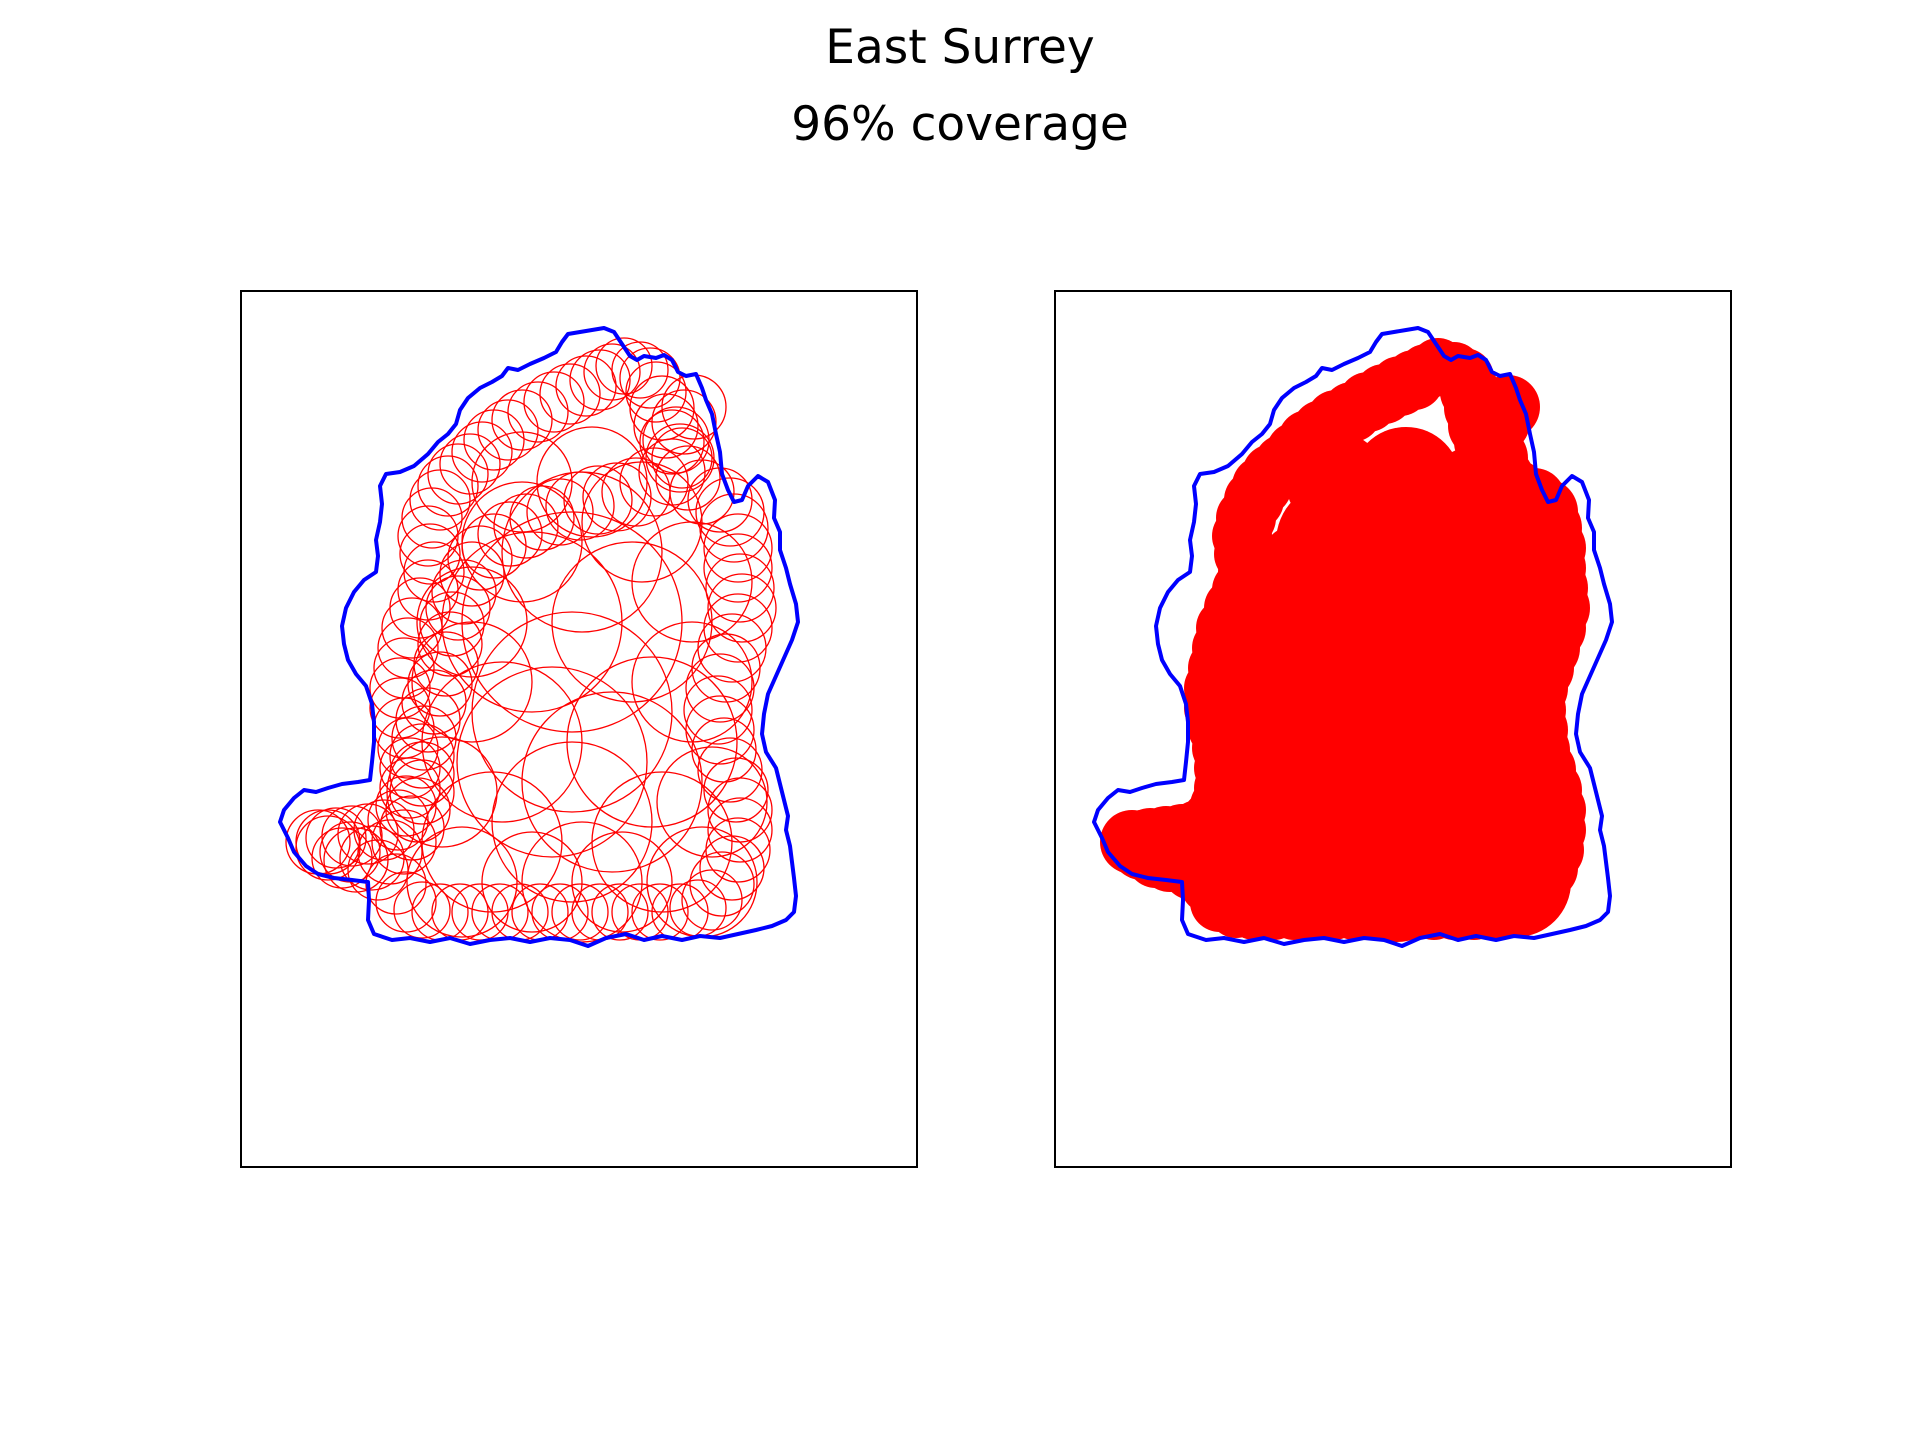 The width and height of the screenshot is (1920, 1440). I want to click on filled-map, so click(1353, 637).